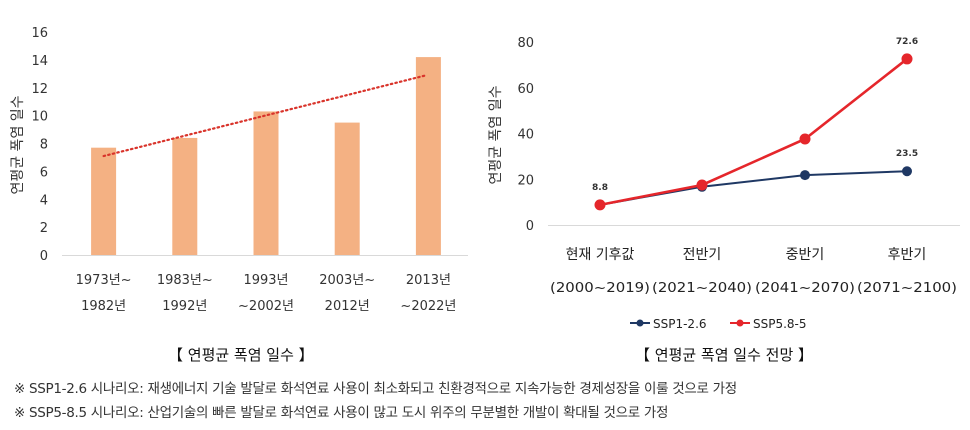 The height and width of the screenshot is (430, 970). I want to click on x-tick-label: 1982년, so click(103, 306).